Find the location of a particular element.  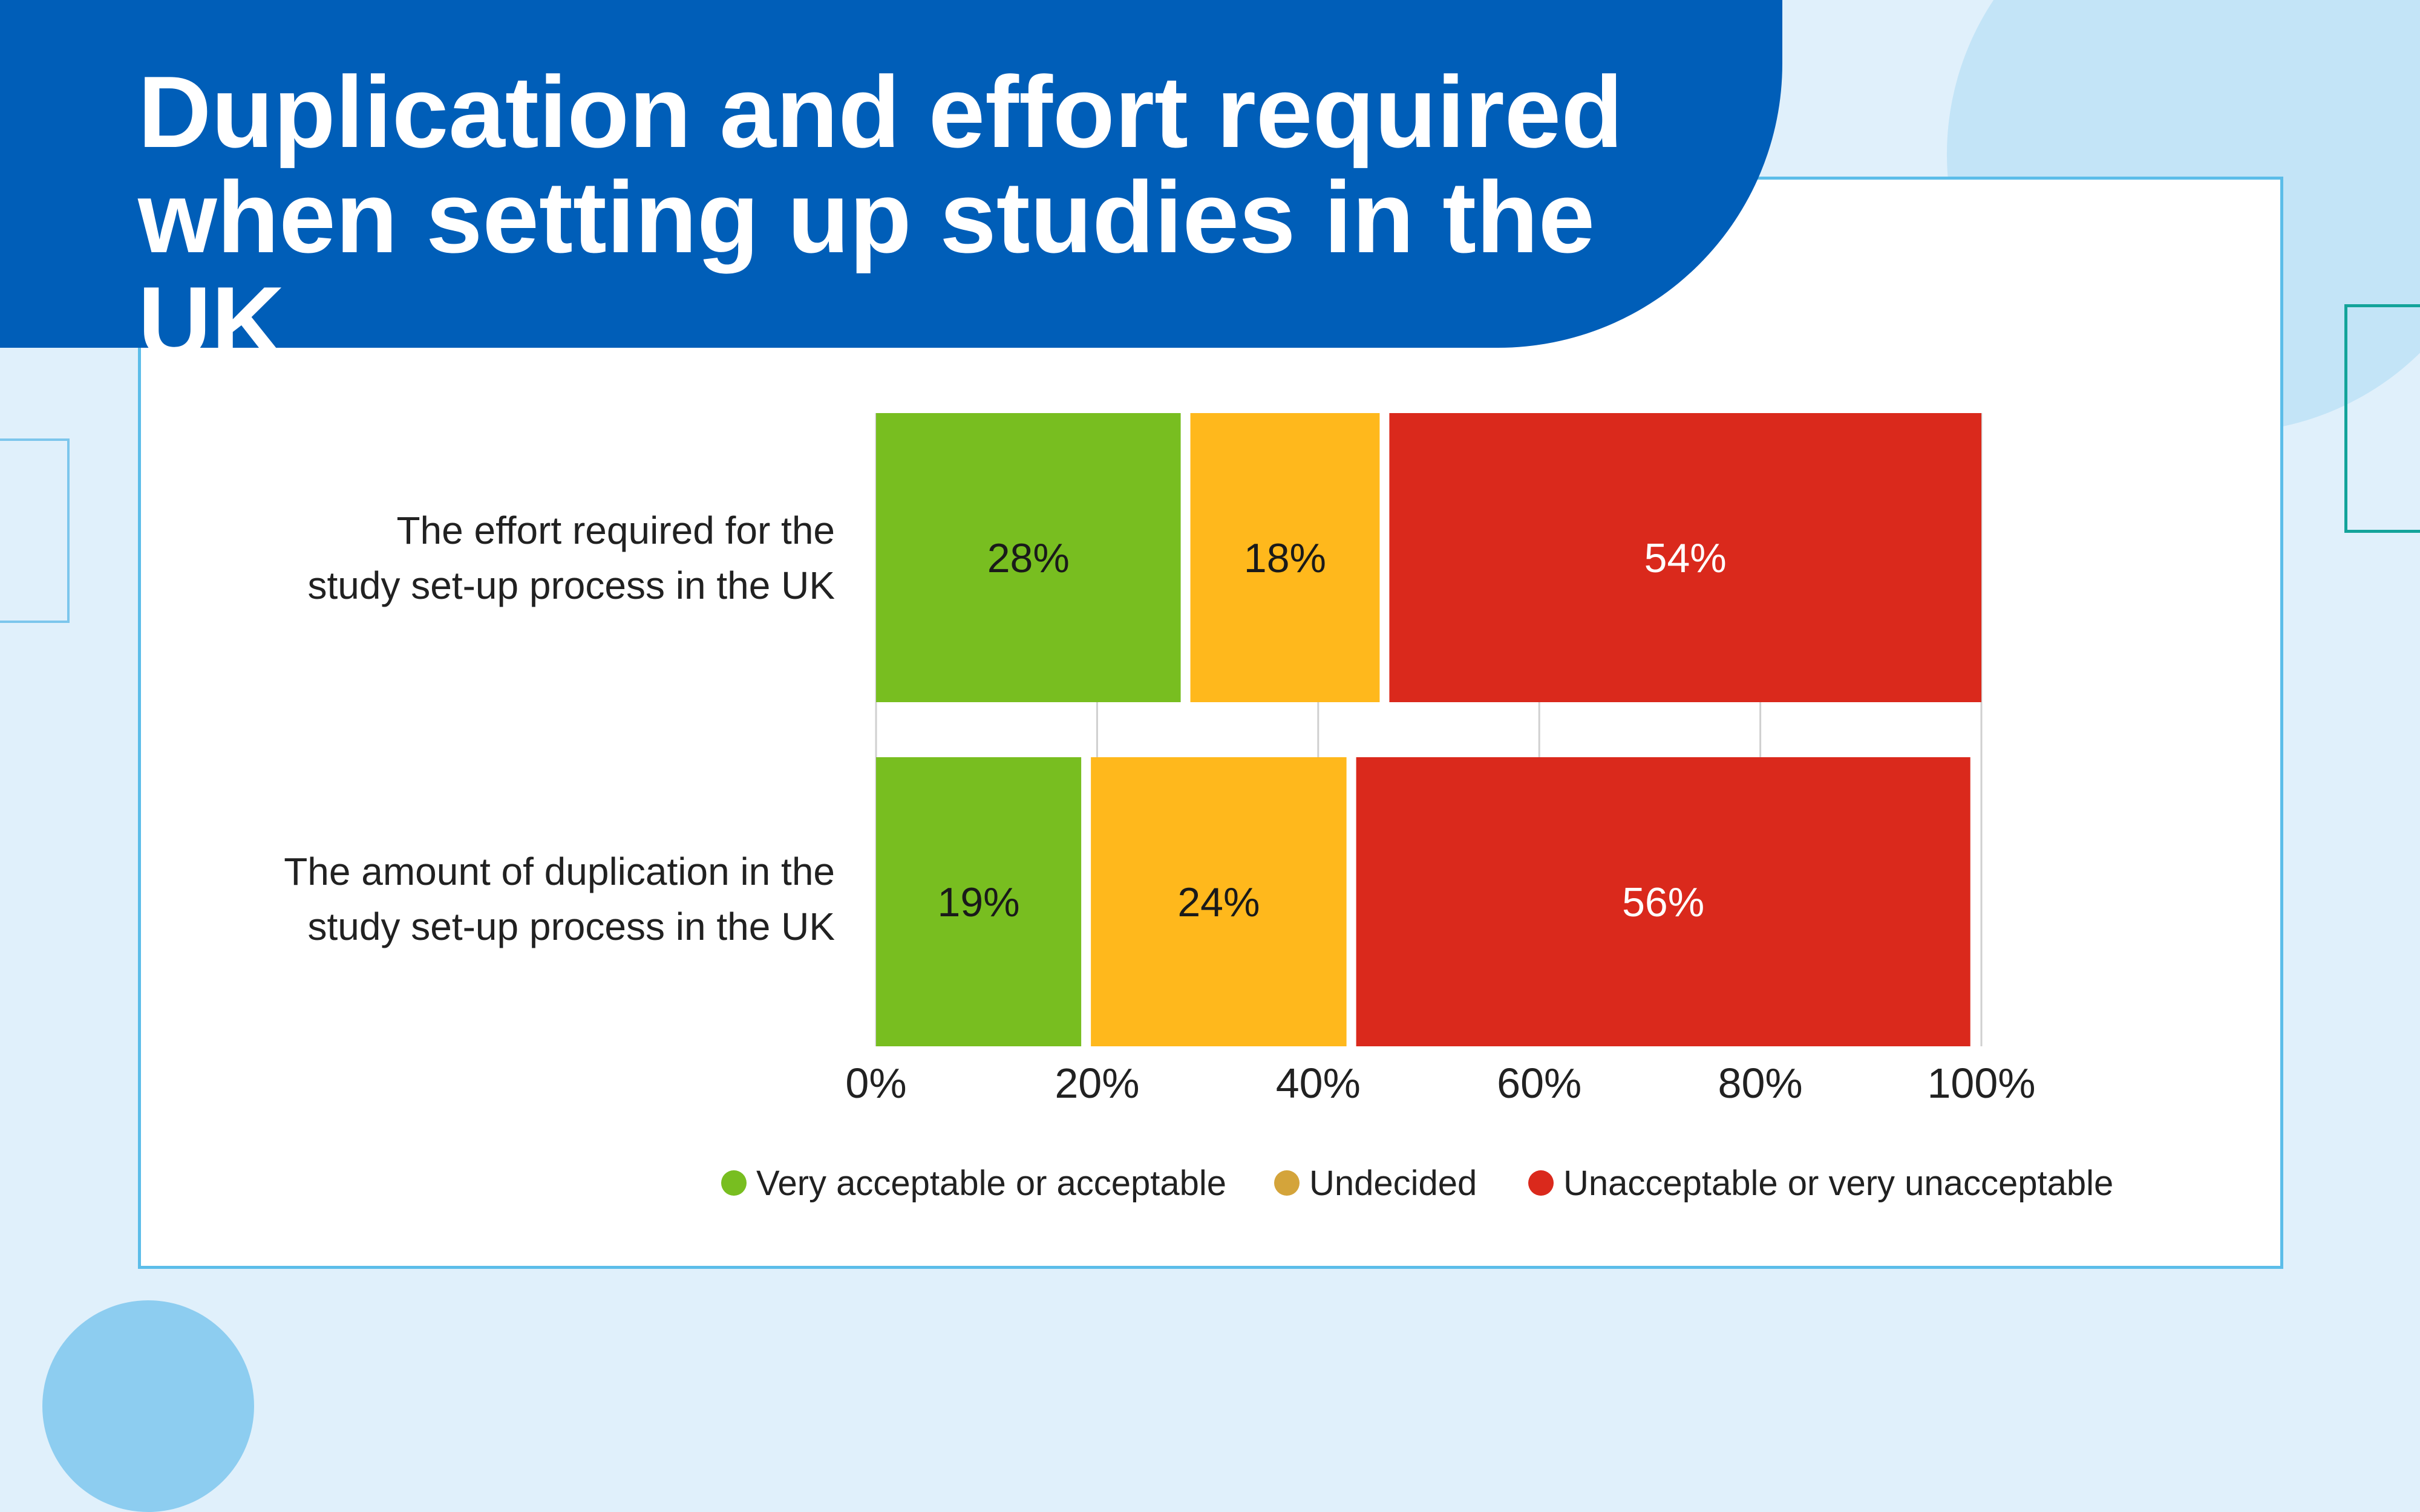

x-tick-label: 60% is located at coordinates (1539, 1083).